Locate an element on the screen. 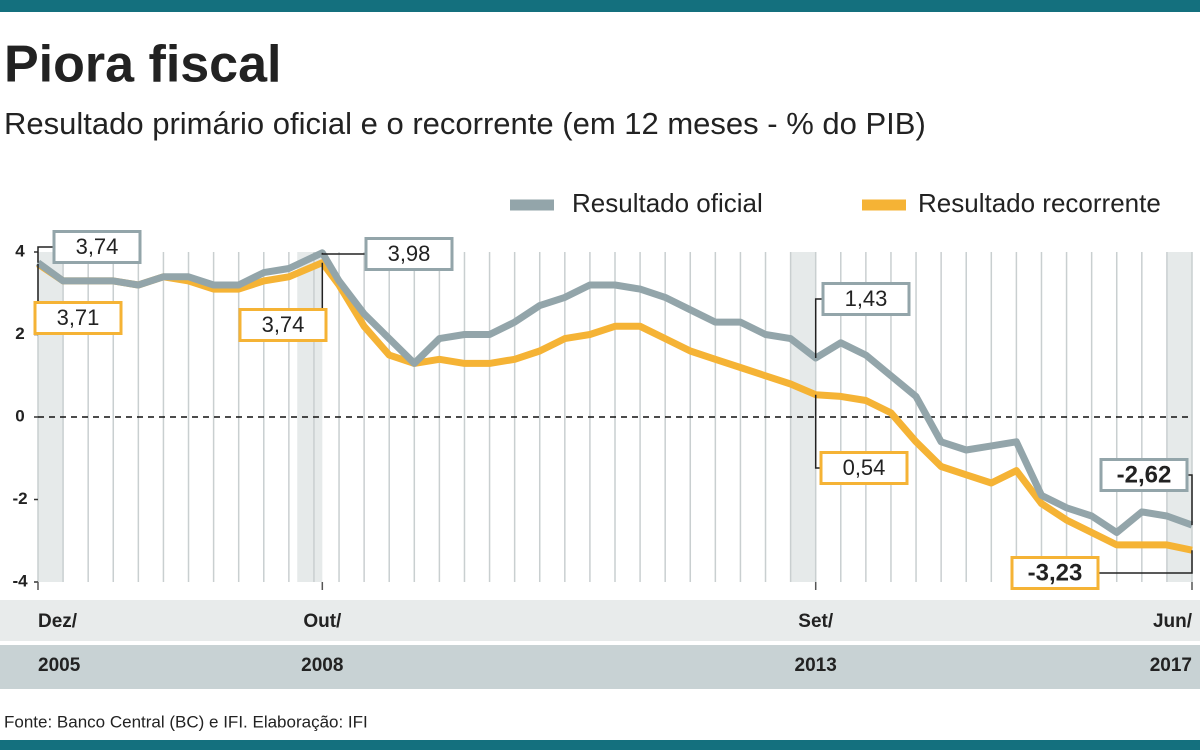  x-tick-year: 2017 is located at coordinates (1171, 665).